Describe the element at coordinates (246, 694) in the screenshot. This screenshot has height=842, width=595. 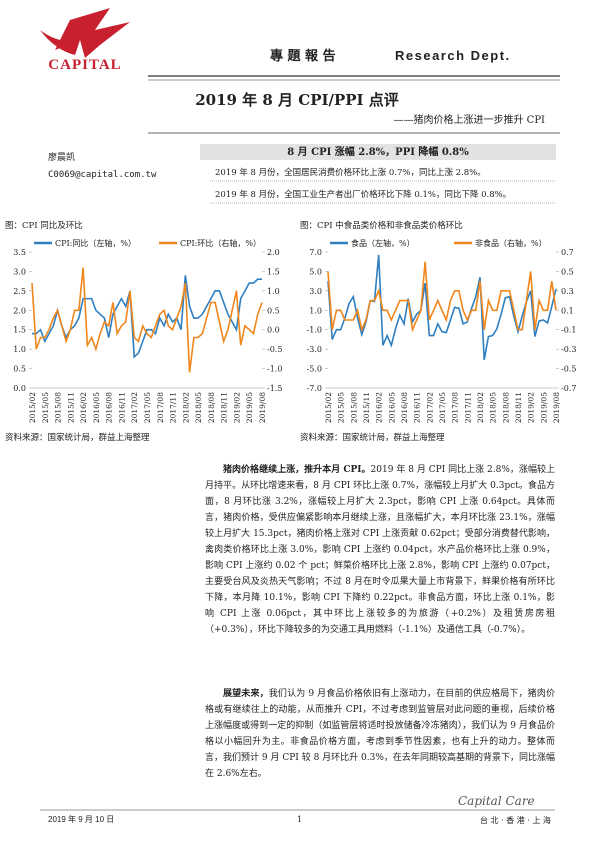
I see `lead: 展望未来，` at that location.